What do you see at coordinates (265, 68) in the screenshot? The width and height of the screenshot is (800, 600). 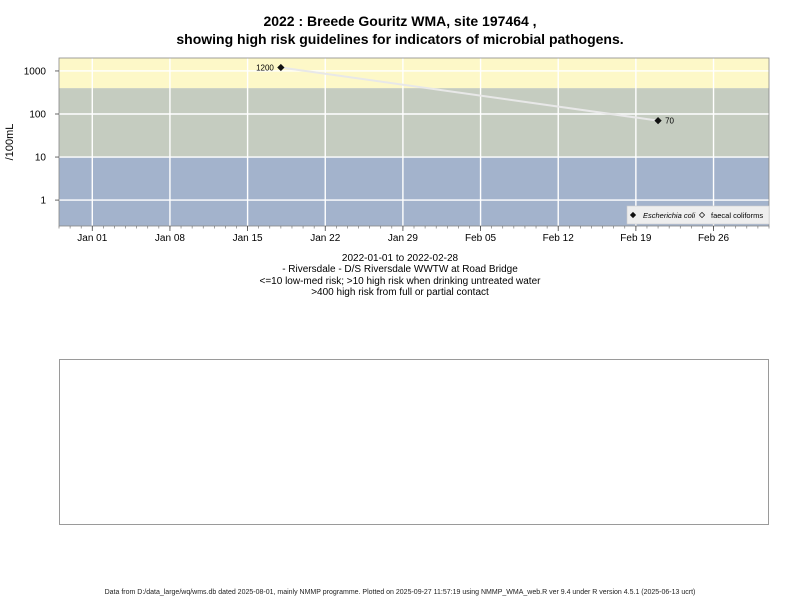 I see `data-point-label: 1200` at bounding box center [265, 68].